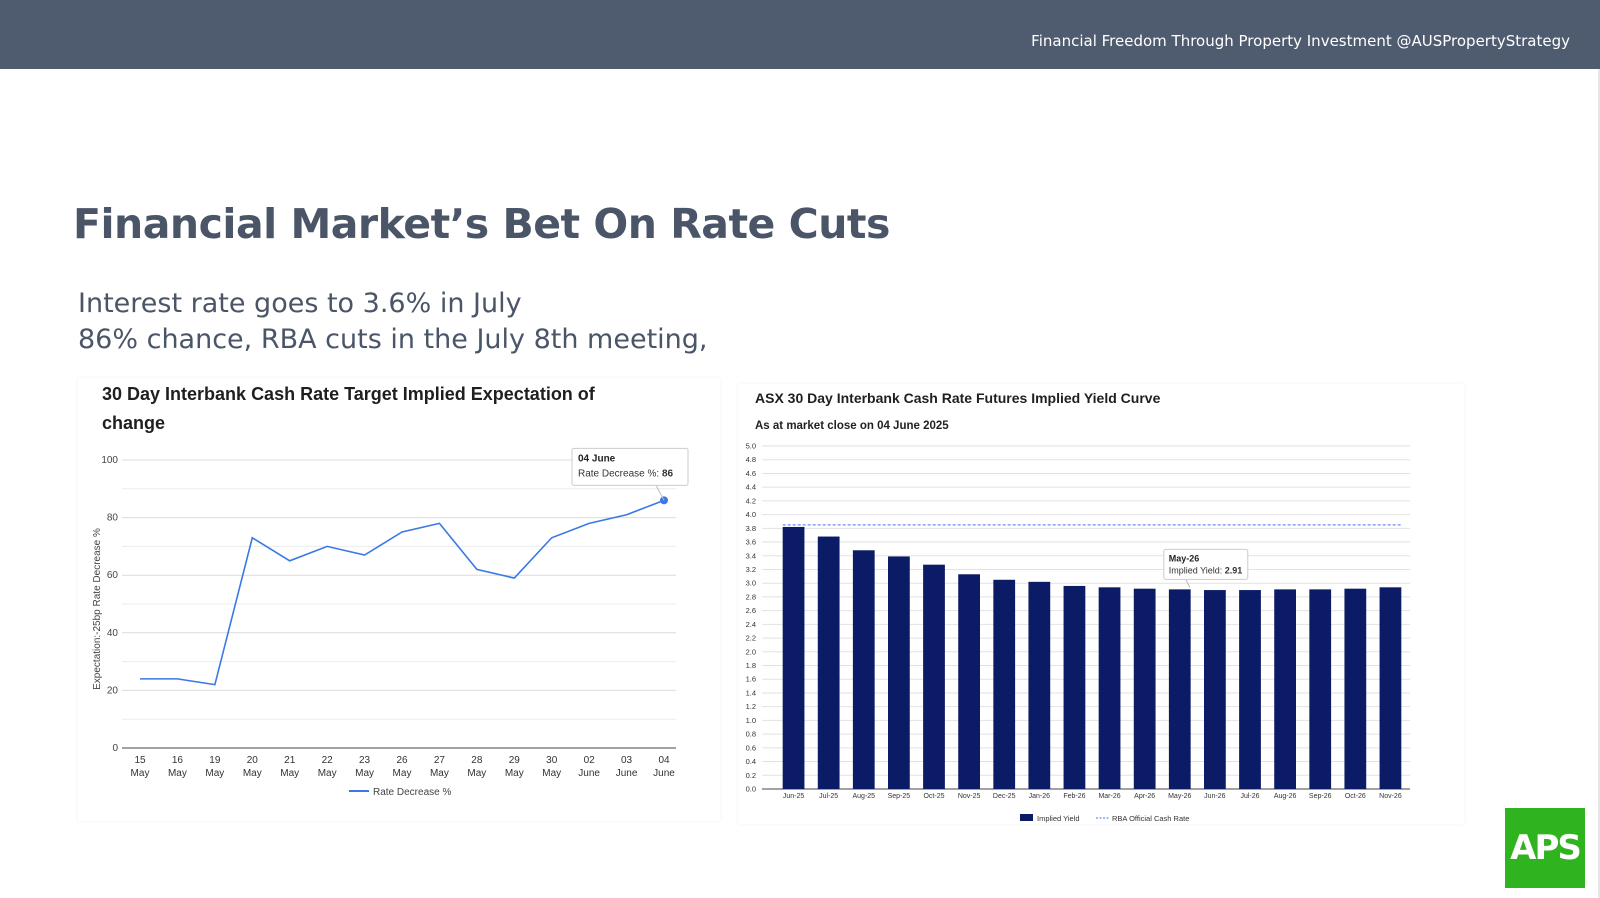  Describe the element at coordinates (113, 633) in the screenshot. I see `y-tick-label: 40` at that location.